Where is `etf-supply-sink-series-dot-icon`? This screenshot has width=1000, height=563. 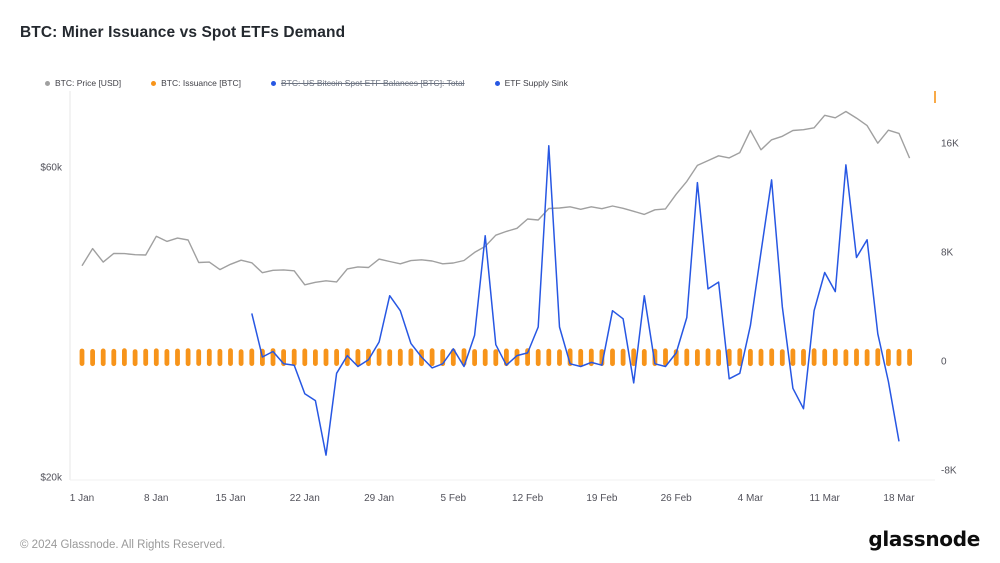
etf-supply-sink-series-dot-icon is located at coordinates (497, 83).